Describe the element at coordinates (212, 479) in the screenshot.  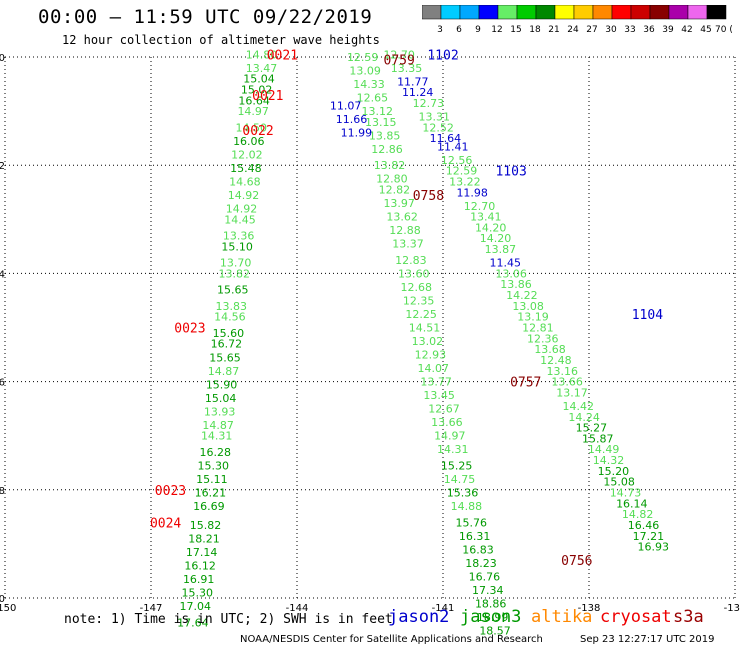
I see `swh-value: 15.11` at that location.